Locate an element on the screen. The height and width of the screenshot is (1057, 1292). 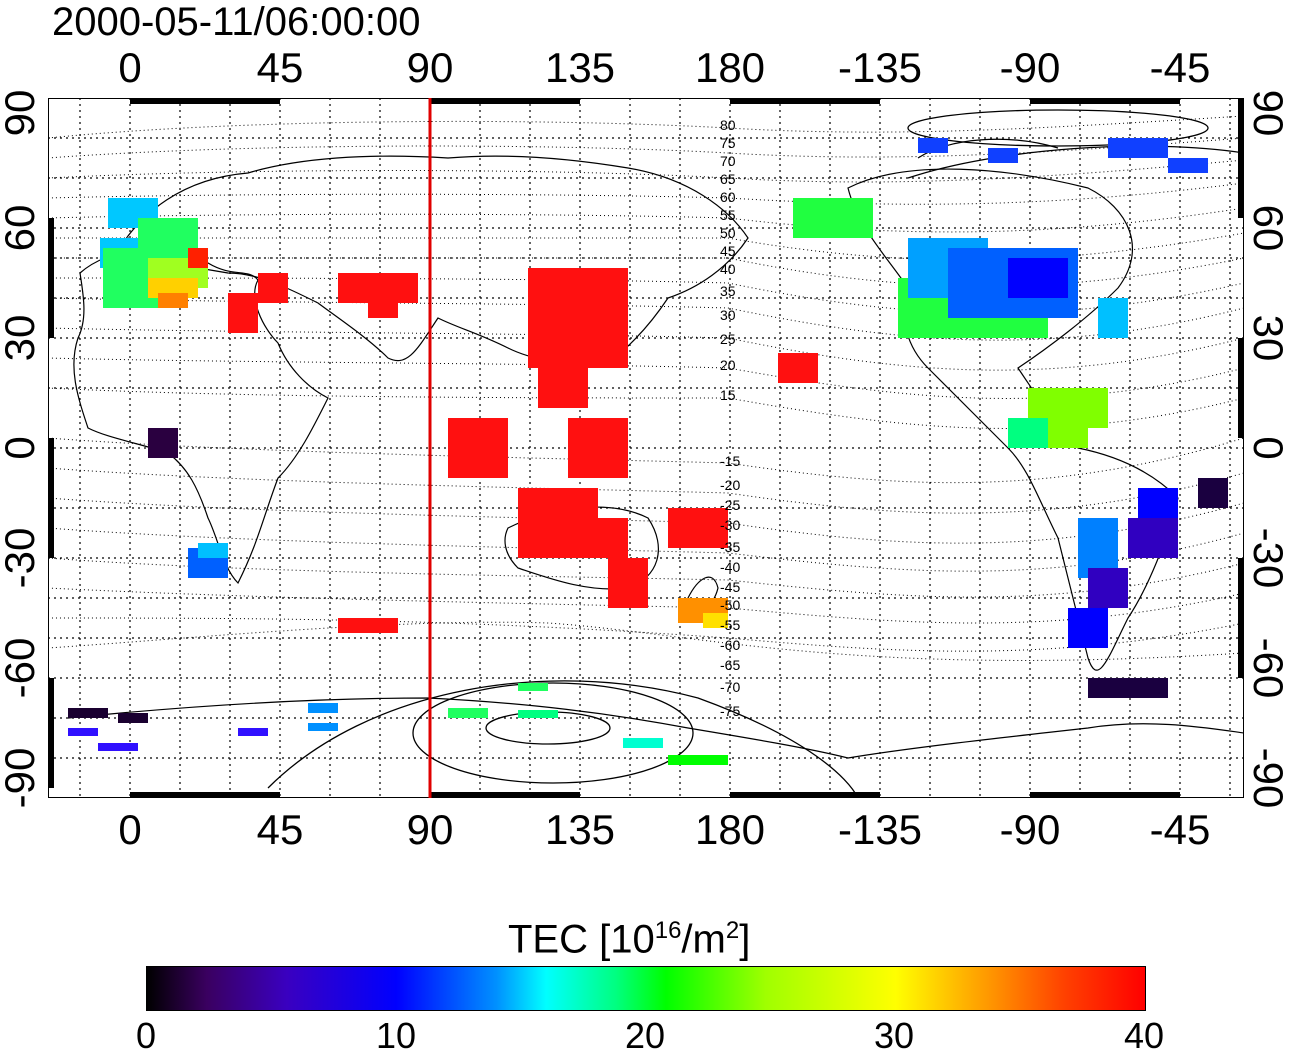
colorbar-title-close: ] is located at coordinates (745, 939).